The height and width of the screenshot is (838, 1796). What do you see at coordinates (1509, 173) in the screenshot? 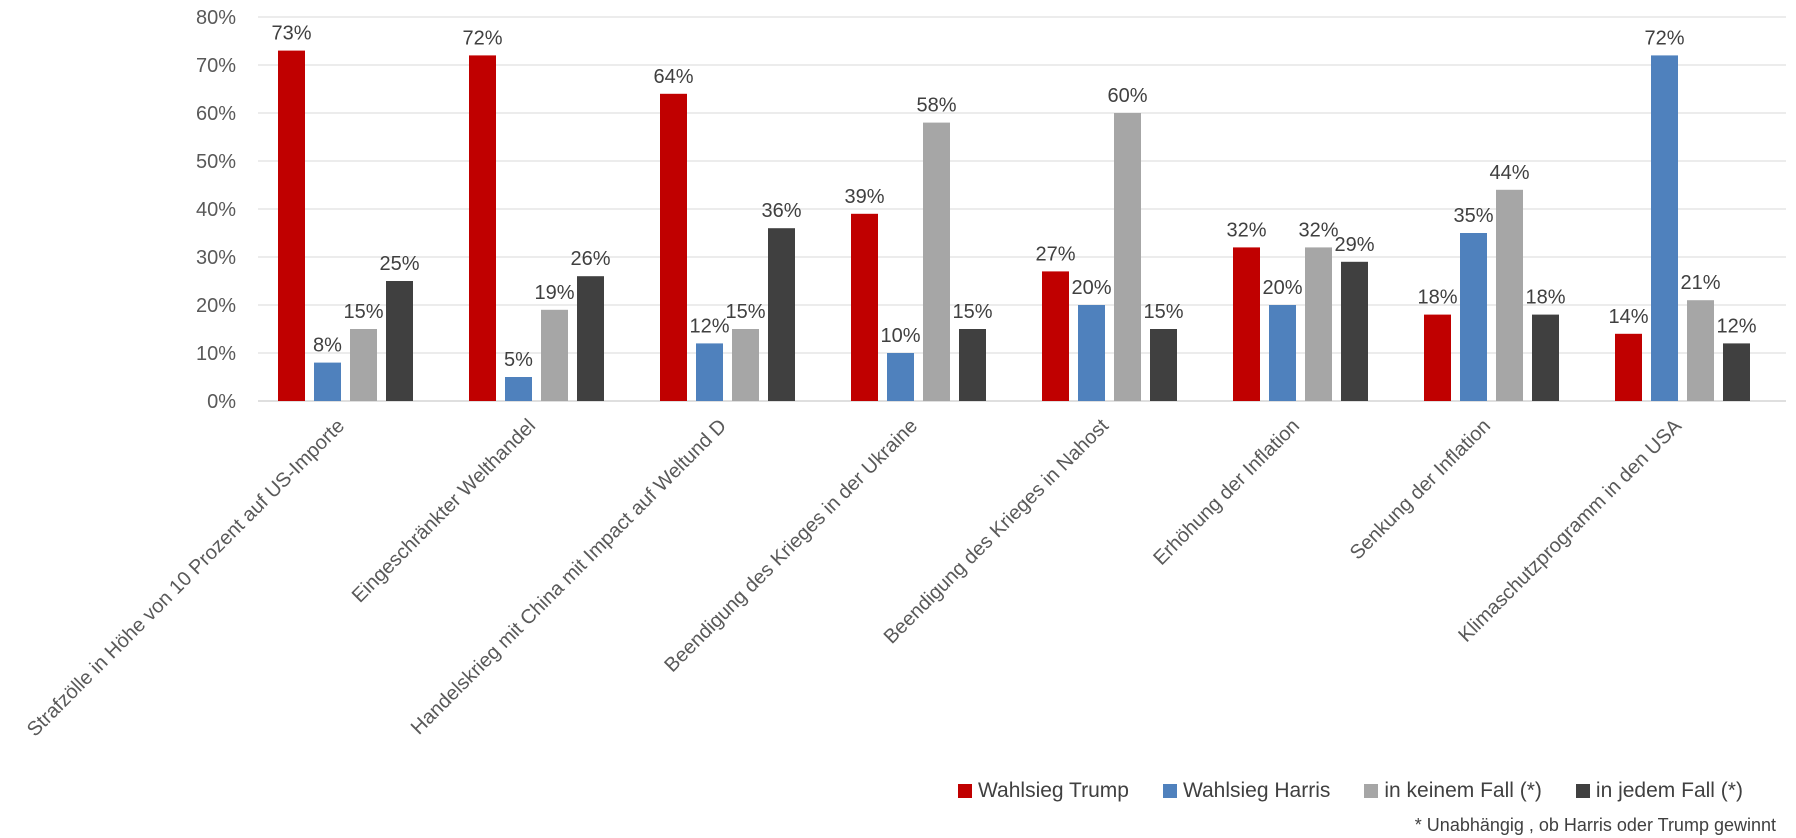
I see `data-label: 44%` at bounding box center [1509, 173].